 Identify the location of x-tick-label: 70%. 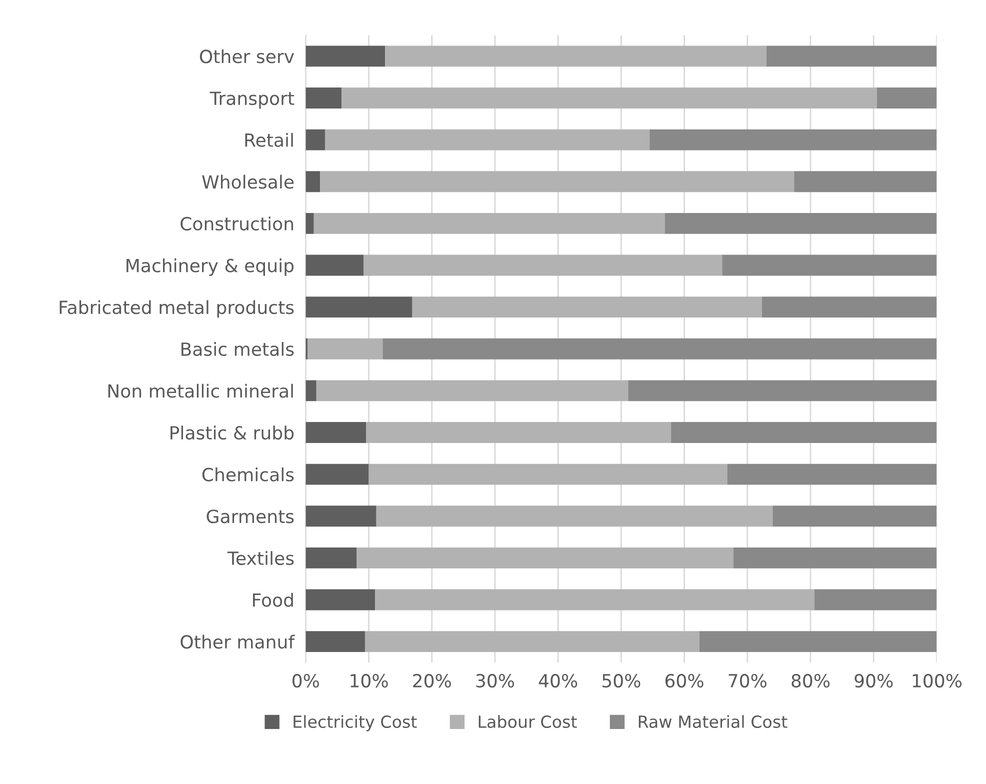
(747, 681).